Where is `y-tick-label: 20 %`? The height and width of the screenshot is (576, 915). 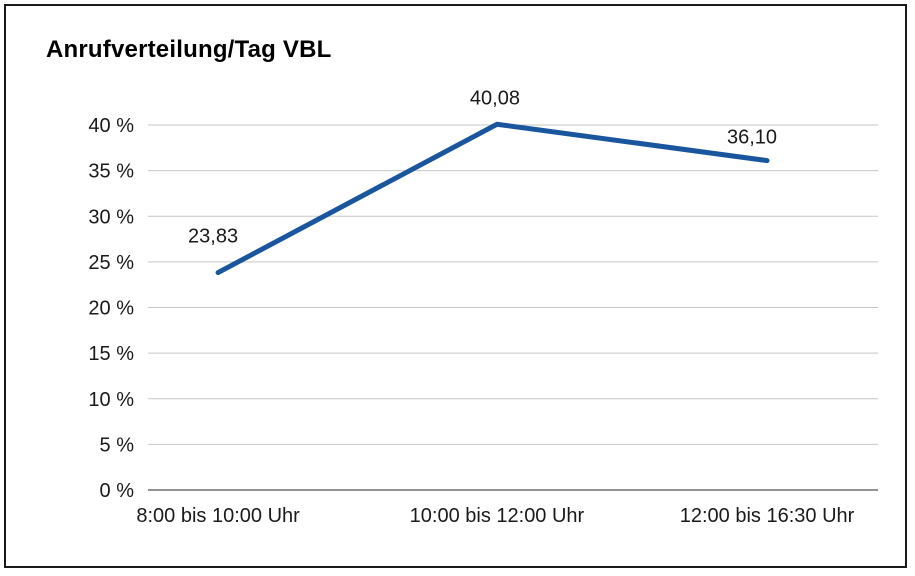
y-tick-label: 20 % is located at coordinates (111, 309).